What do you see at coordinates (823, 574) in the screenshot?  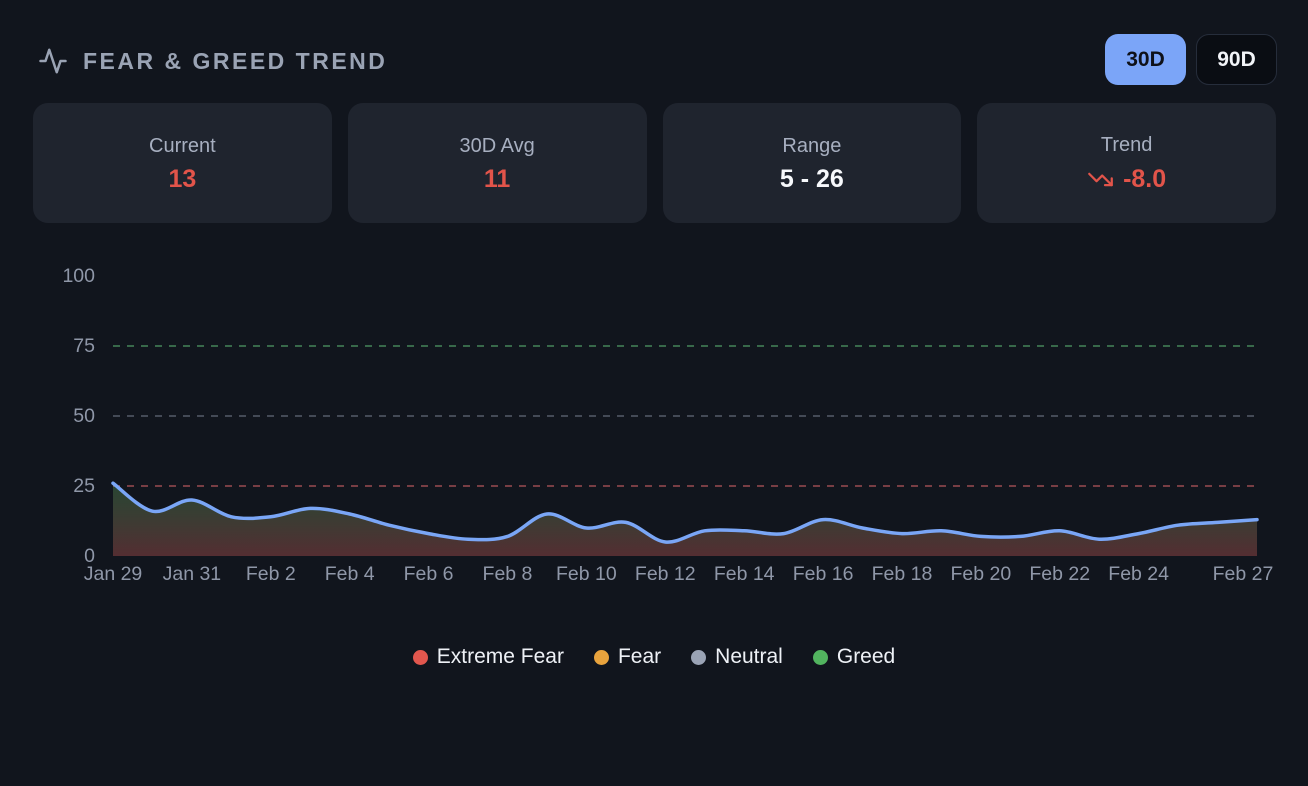 I see `x-axis-tick-label: Feb 16` at bounding box center [823, 574].